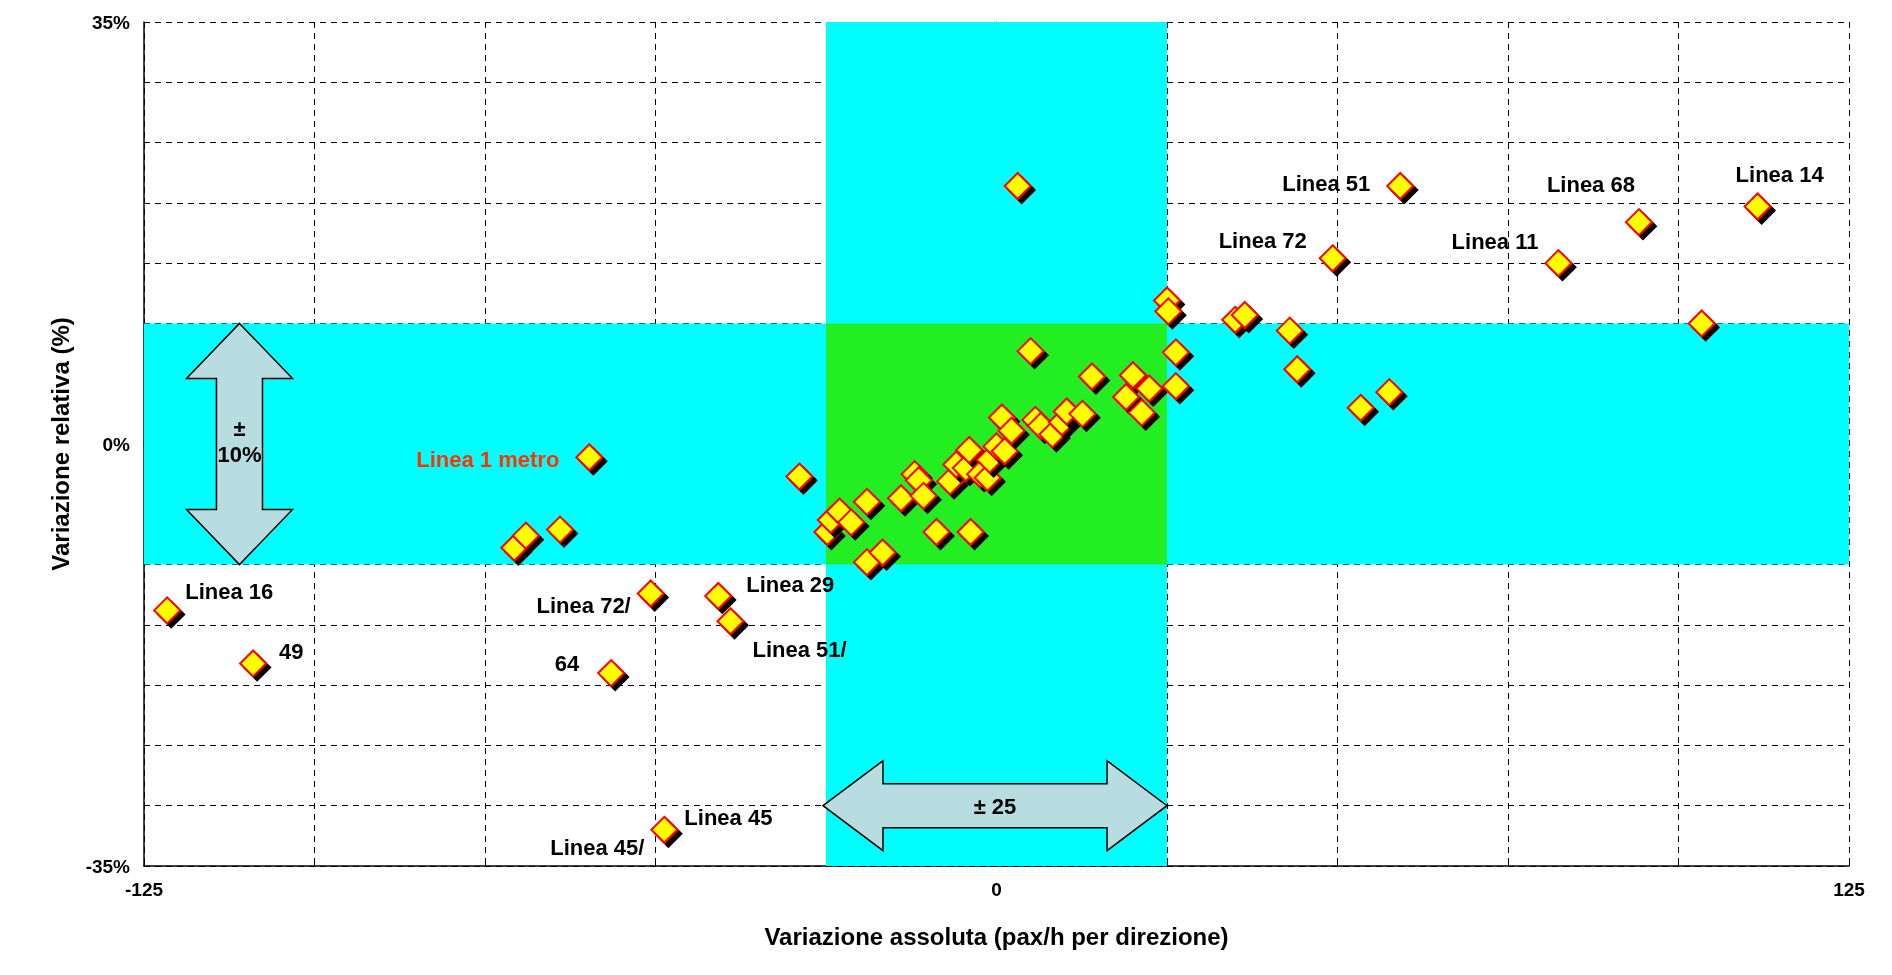 The width and height of the screenshot is (1892, 975). Describe the element at coordinates (996, 889) in the screenshot. I see `x-tick-label: 0` at that location.